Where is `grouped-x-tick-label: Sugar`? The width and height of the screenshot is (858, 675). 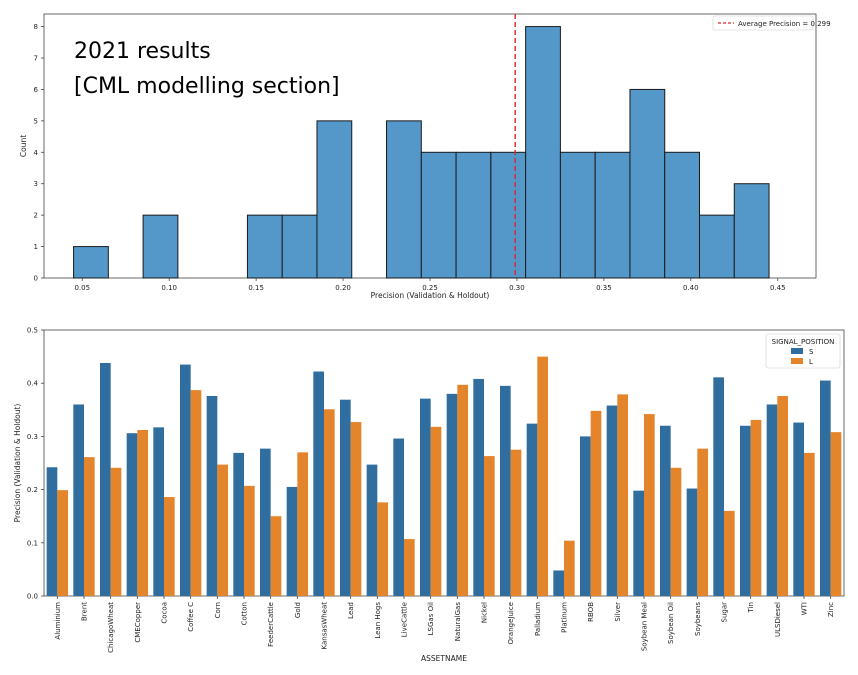 grouped-x-tick-label: Sugar is located at coordinates (725, 612).